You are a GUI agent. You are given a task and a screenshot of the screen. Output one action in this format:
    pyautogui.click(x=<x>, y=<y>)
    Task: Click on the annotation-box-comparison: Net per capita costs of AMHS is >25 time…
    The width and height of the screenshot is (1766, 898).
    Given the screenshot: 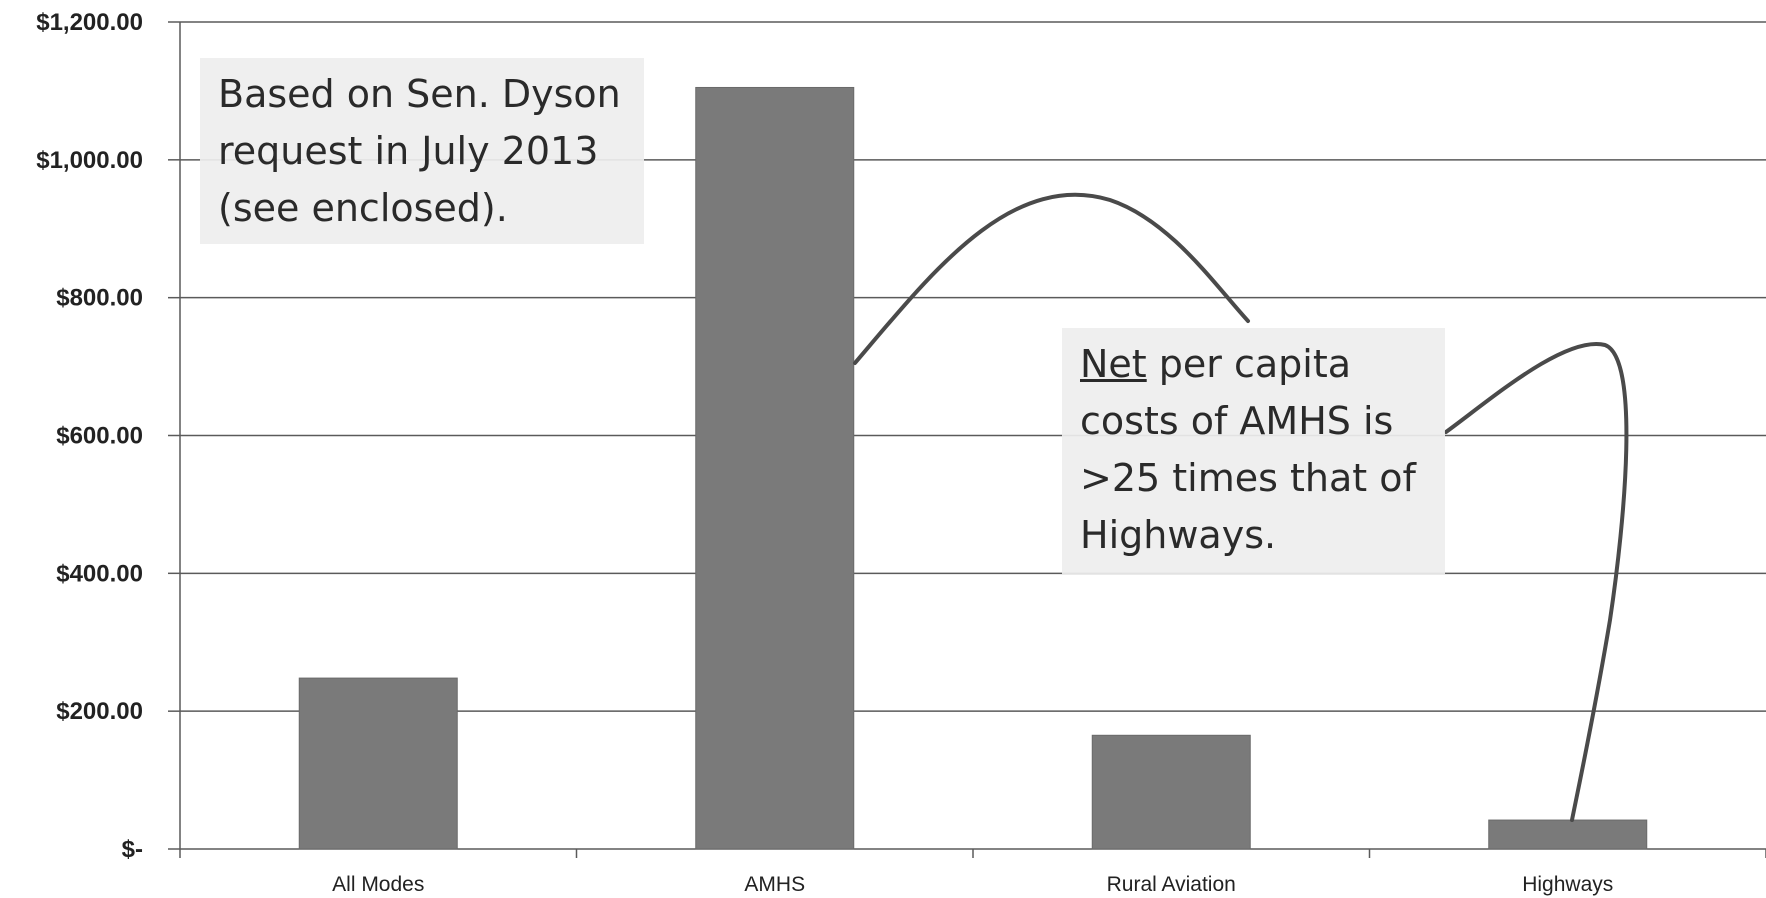 What is the action you would take?
    pyautogui.click(x=1253, y=451)
    